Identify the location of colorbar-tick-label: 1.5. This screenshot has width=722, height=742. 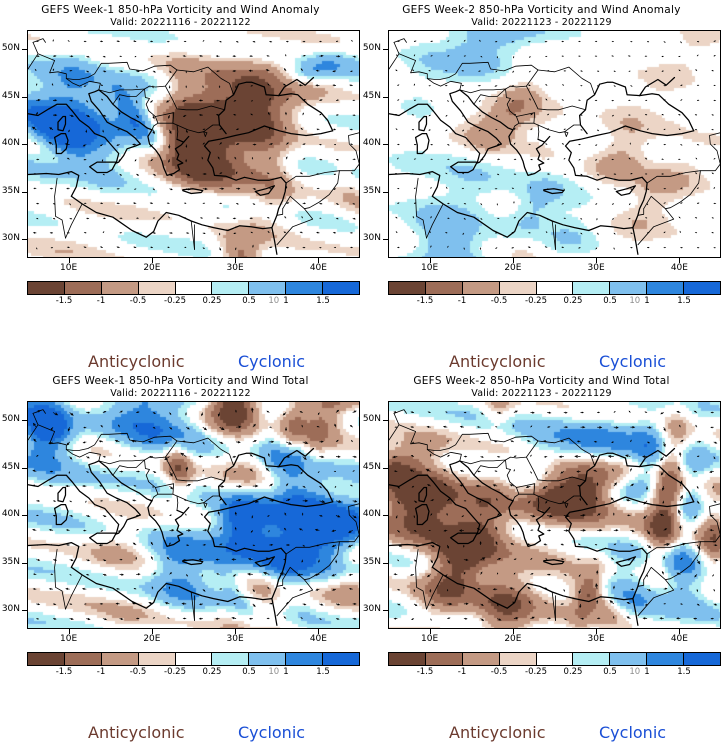
(323, 301).